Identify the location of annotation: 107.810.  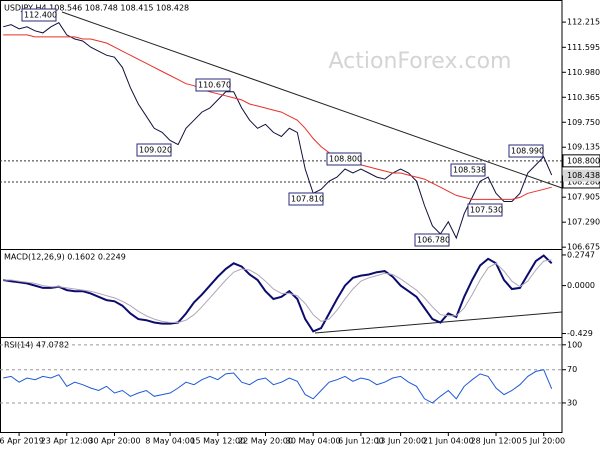
(307, 199).